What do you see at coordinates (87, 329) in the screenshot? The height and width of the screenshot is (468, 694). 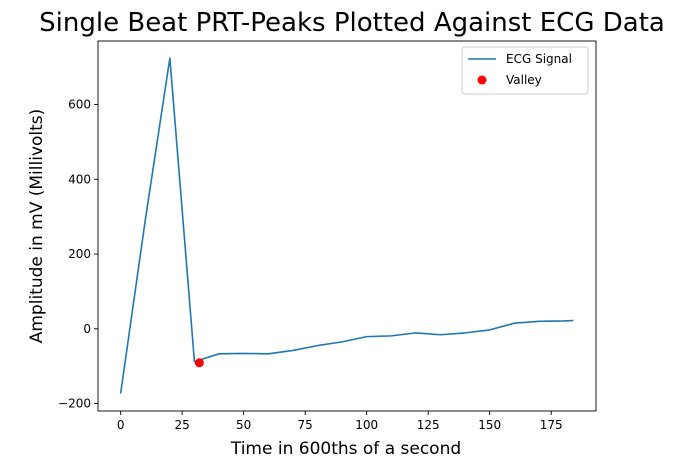 I see `y-tick-label: 0` at bounding box center [87, 329].